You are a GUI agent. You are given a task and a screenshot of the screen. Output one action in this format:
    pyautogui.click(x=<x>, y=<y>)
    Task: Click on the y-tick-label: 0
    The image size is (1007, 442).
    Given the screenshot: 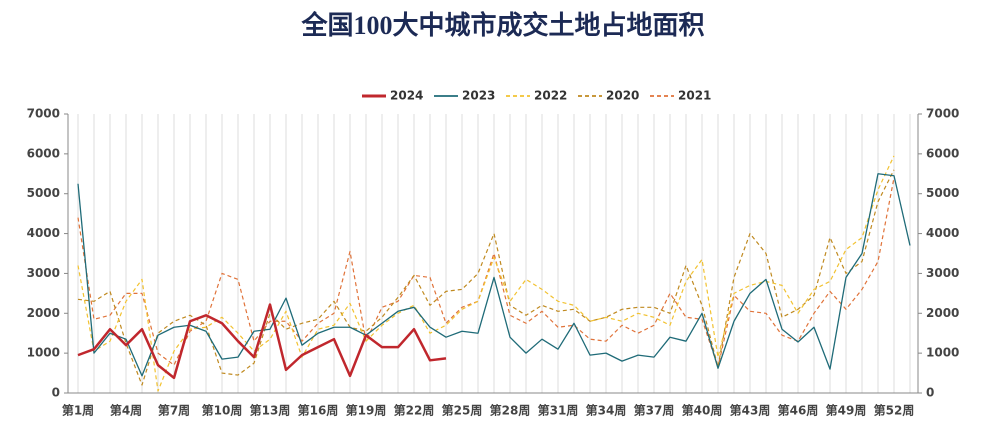 What is the action you would take?
    pyautogui.click(x=56, y=393)
    